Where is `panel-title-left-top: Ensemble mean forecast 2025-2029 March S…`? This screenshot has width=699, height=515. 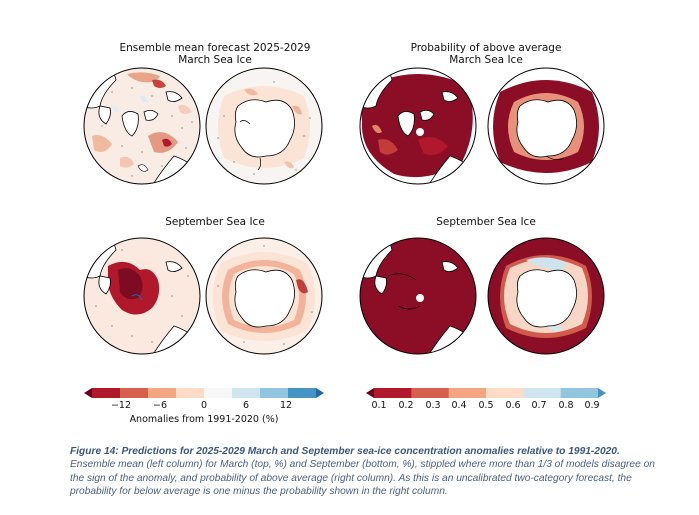
panel-title-left-top: Ensemble mean forecast 2025-2029 March S… is located at coordinates (215, 54).